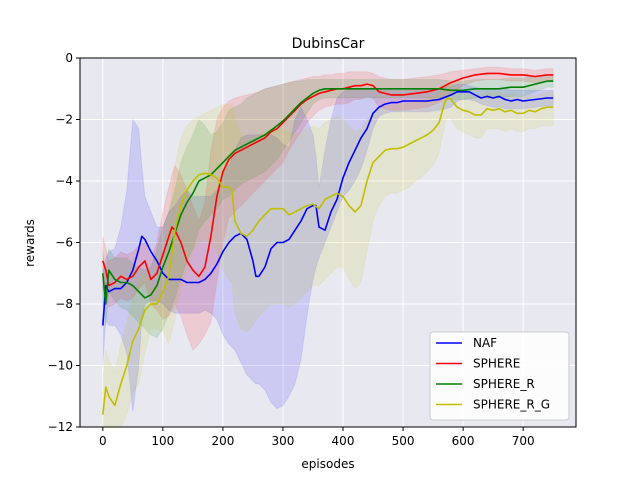 The image size is (640, 480). Describe the element at coordinates (403, 441) in the screenshot. I see `x-tick-label: 500` at that location.